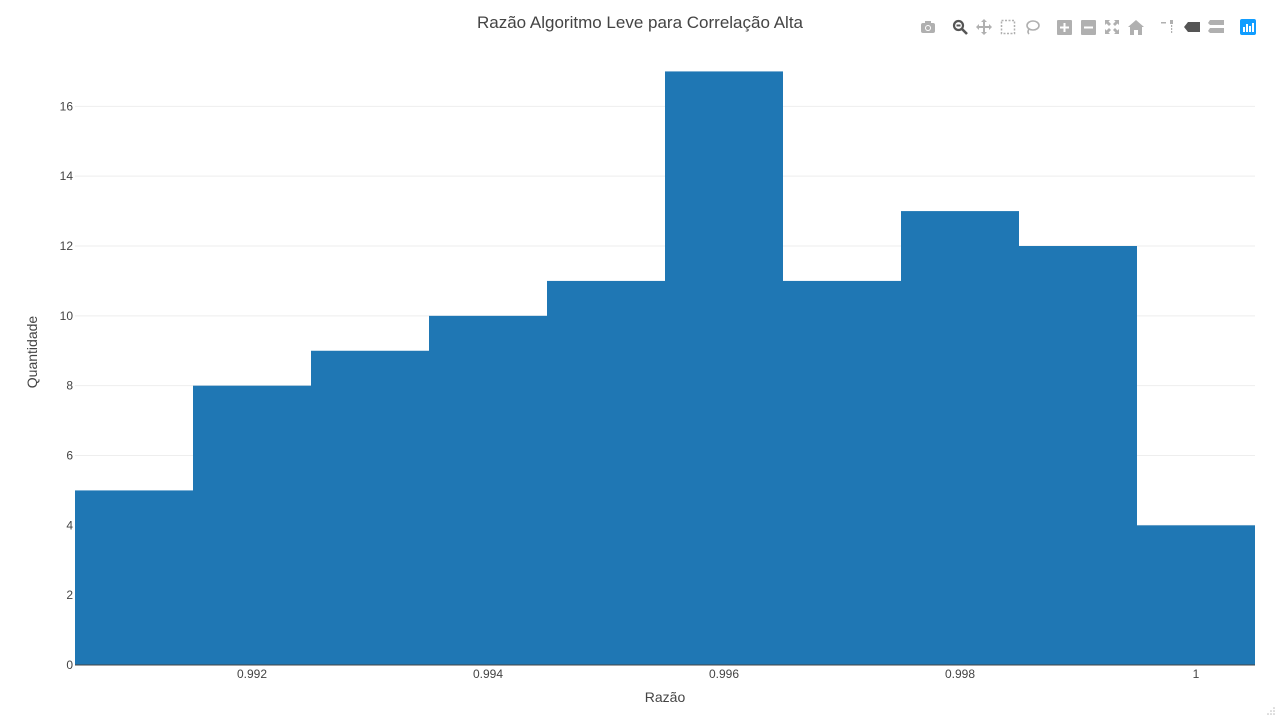  What do you see at coordinates (665, 697) in the screenshot?
I see `x-axis-label: Razão` at bounding box center [665, 697].